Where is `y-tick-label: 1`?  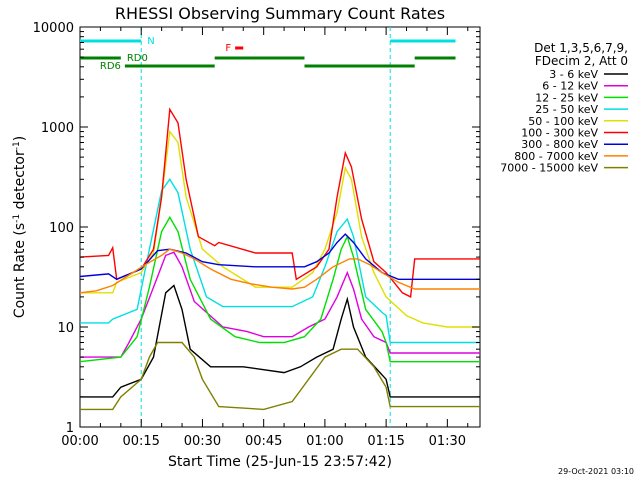
y-tick-label: 1 is located at coordinates (70, 428).